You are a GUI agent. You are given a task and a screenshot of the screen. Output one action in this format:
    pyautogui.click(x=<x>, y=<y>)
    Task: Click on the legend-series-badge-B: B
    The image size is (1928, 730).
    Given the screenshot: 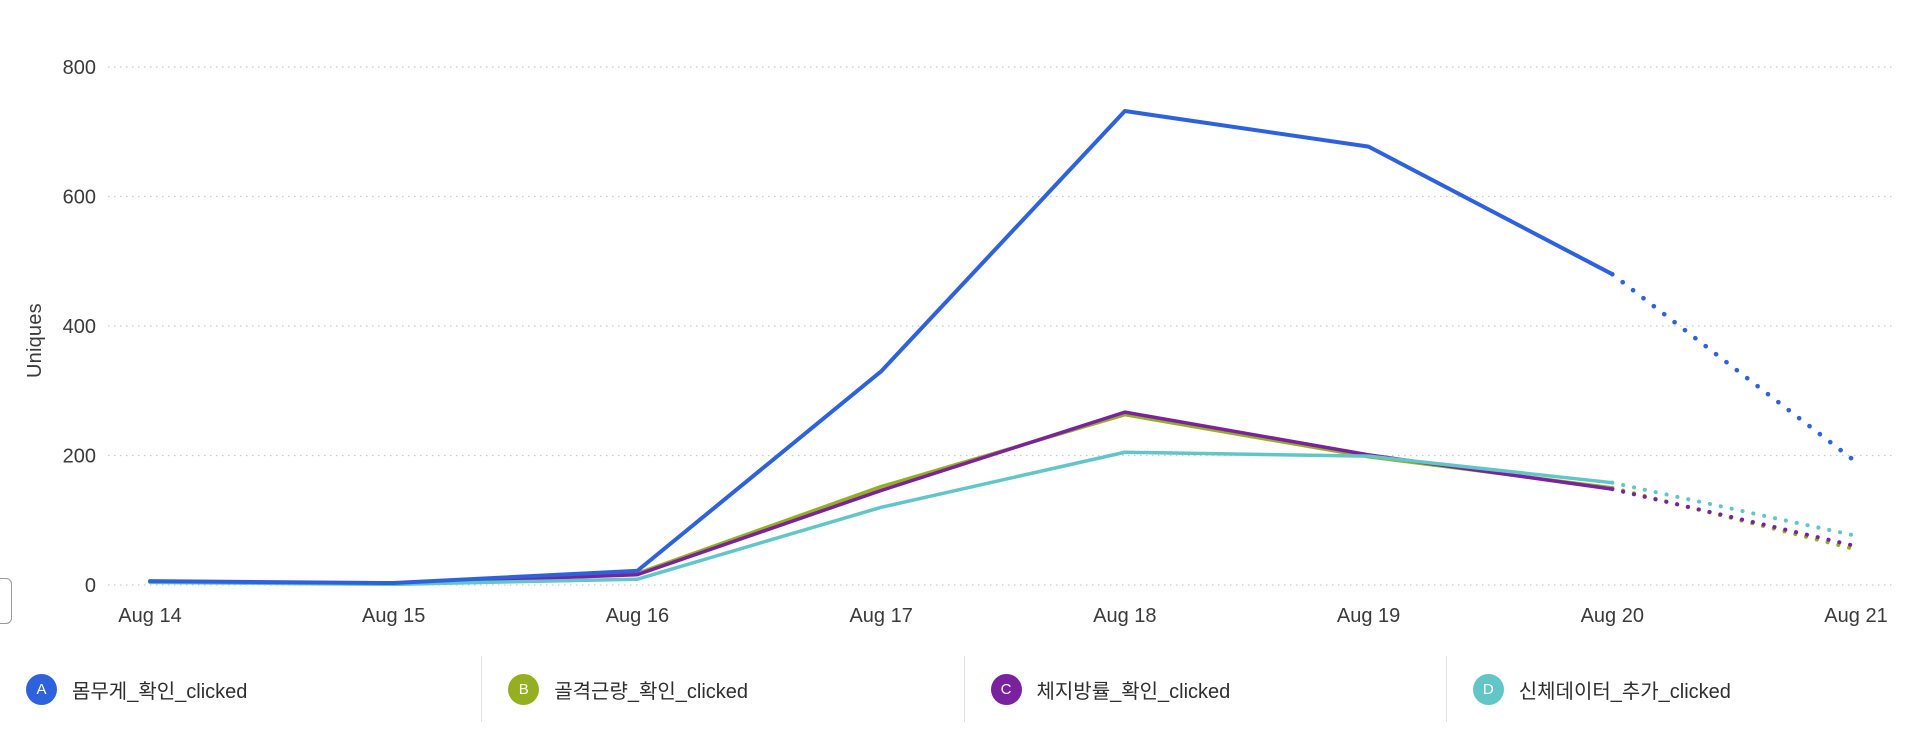 What is the action you would take?
    pyautogui.click(x=524, y=689)
    